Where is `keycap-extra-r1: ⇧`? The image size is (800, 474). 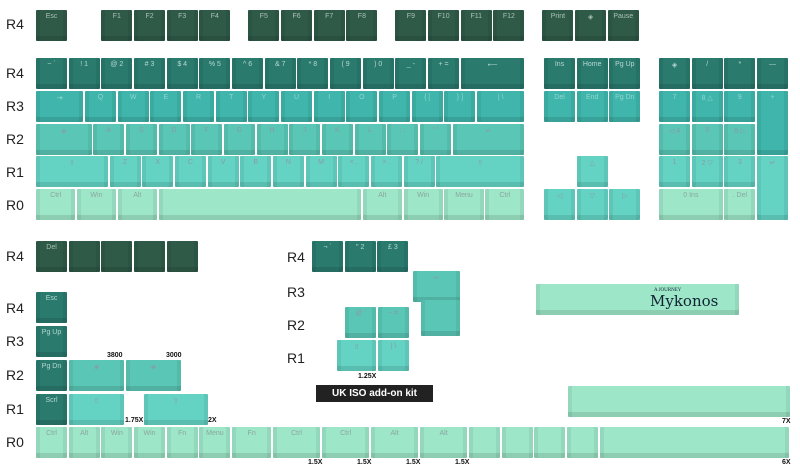 keycap-extra-r1: ⇧ is located at coordinates (175, 410).